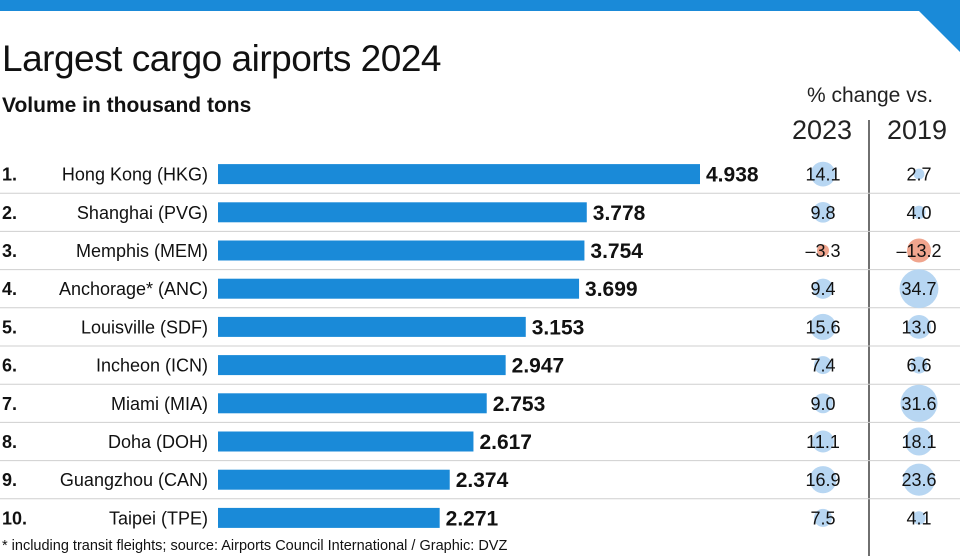 The height and width of the screenshot is (557, 960). I want to click on change-label-2023: 9.8, so click(822, 213).